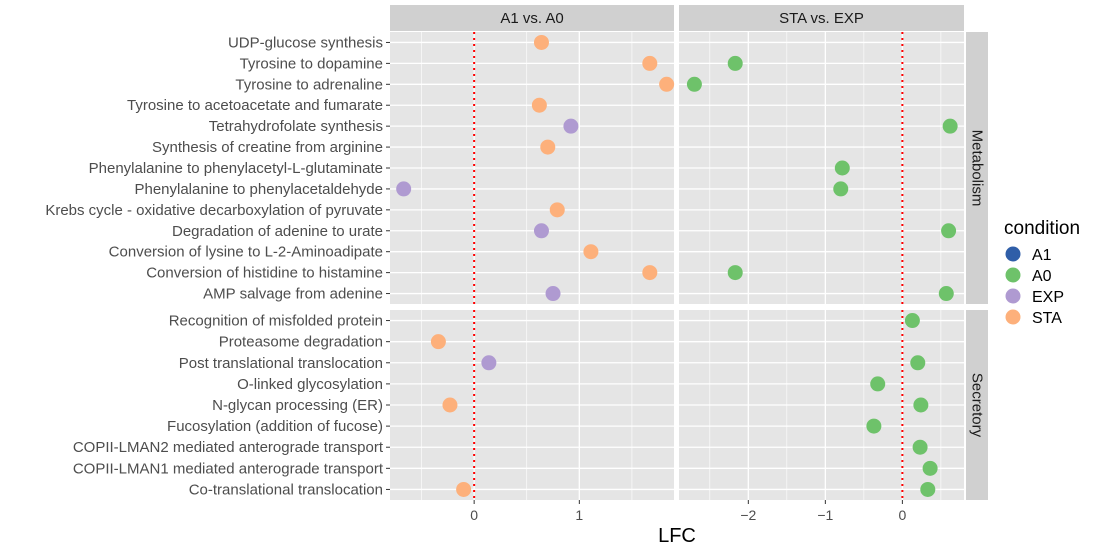 This screenshot has height=550, width=1100. Describe the element at coordinates (276, 321) in the screenshot. I see `y-category-label: Recognition of misfolded protein` at that location.